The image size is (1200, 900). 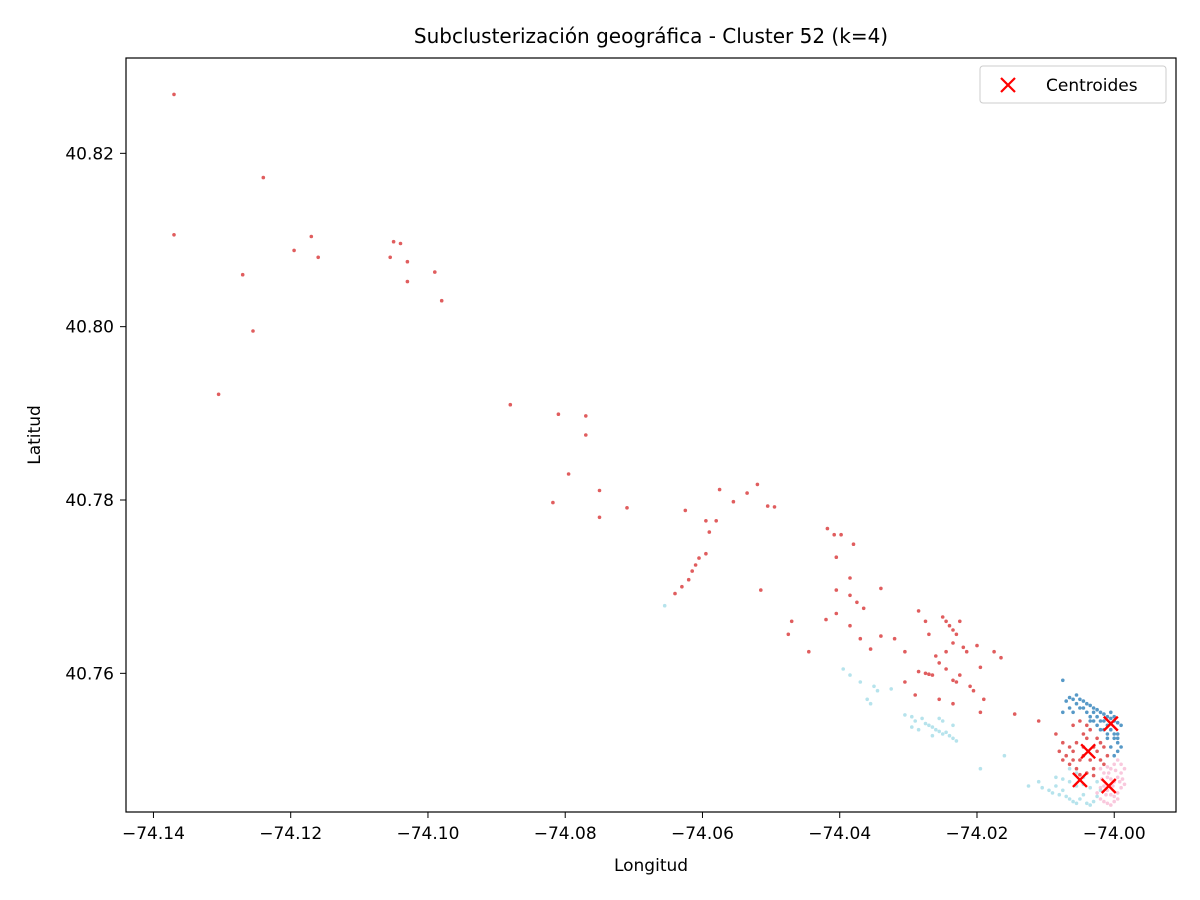 What do you see at coordinates (651, 866) in the screenshot?
I see `x-axis-label: Longitud` at bounding box center [651, 866].